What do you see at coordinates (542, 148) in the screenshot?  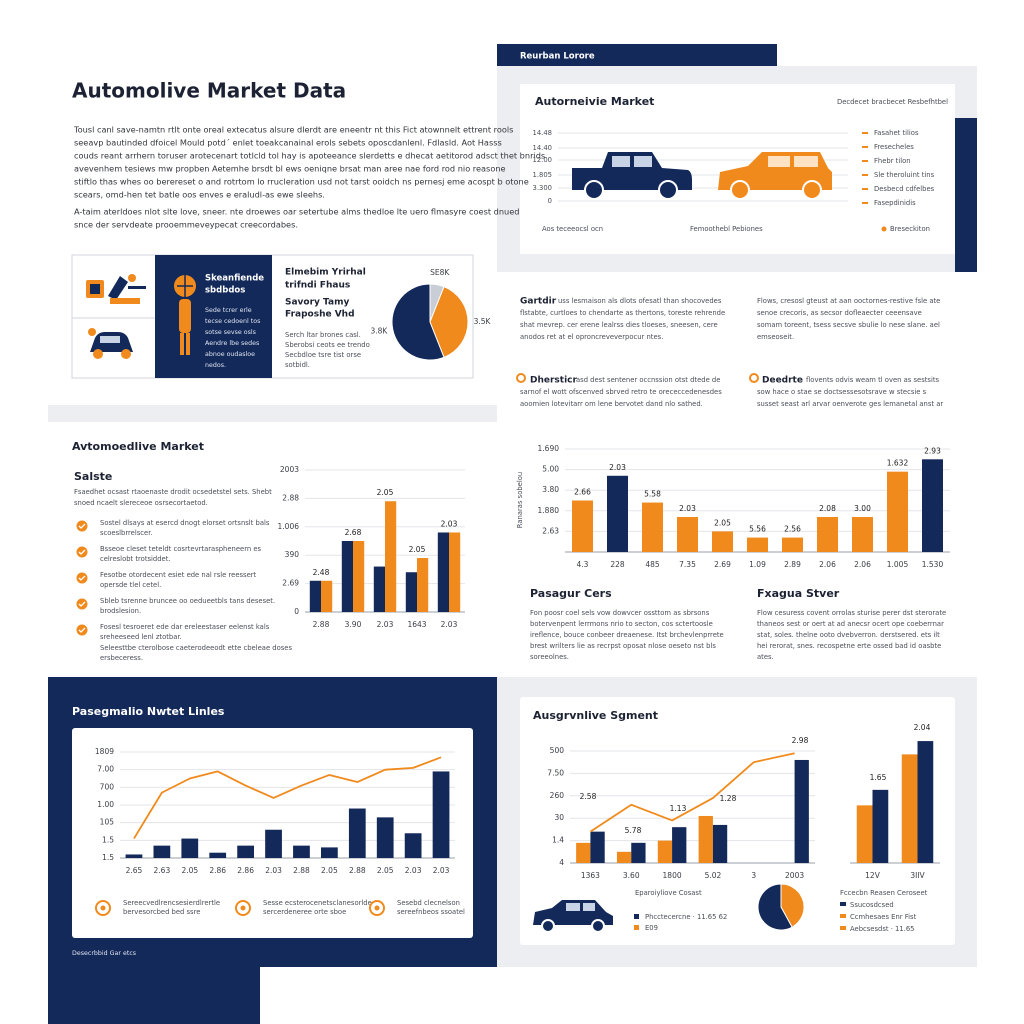 I see `axis-label: 14.40` at bounding box center [542, 148].